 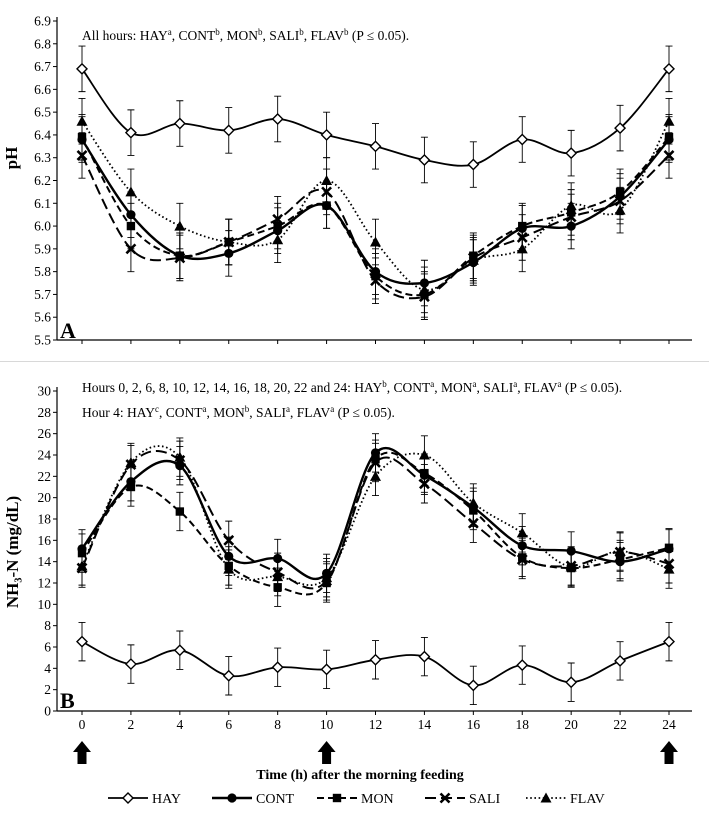 I want to click on feeding-arrows, so click(x=375, y=752).